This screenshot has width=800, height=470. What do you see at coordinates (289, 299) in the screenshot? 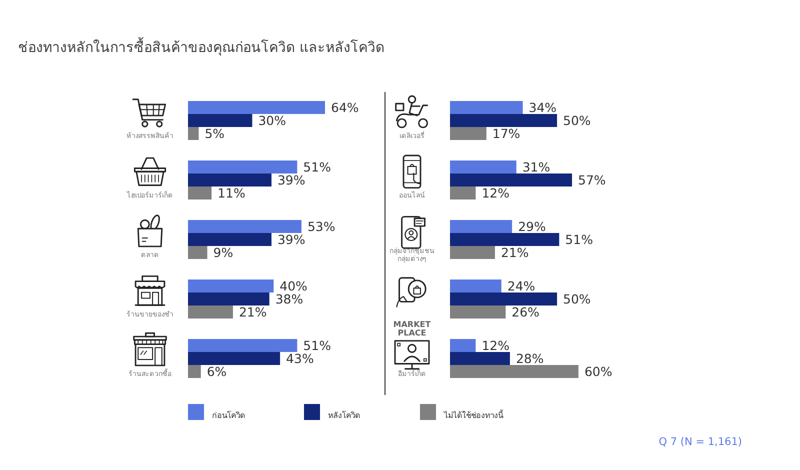
I see `data-label: 38%` at bounding box center [289, 299].